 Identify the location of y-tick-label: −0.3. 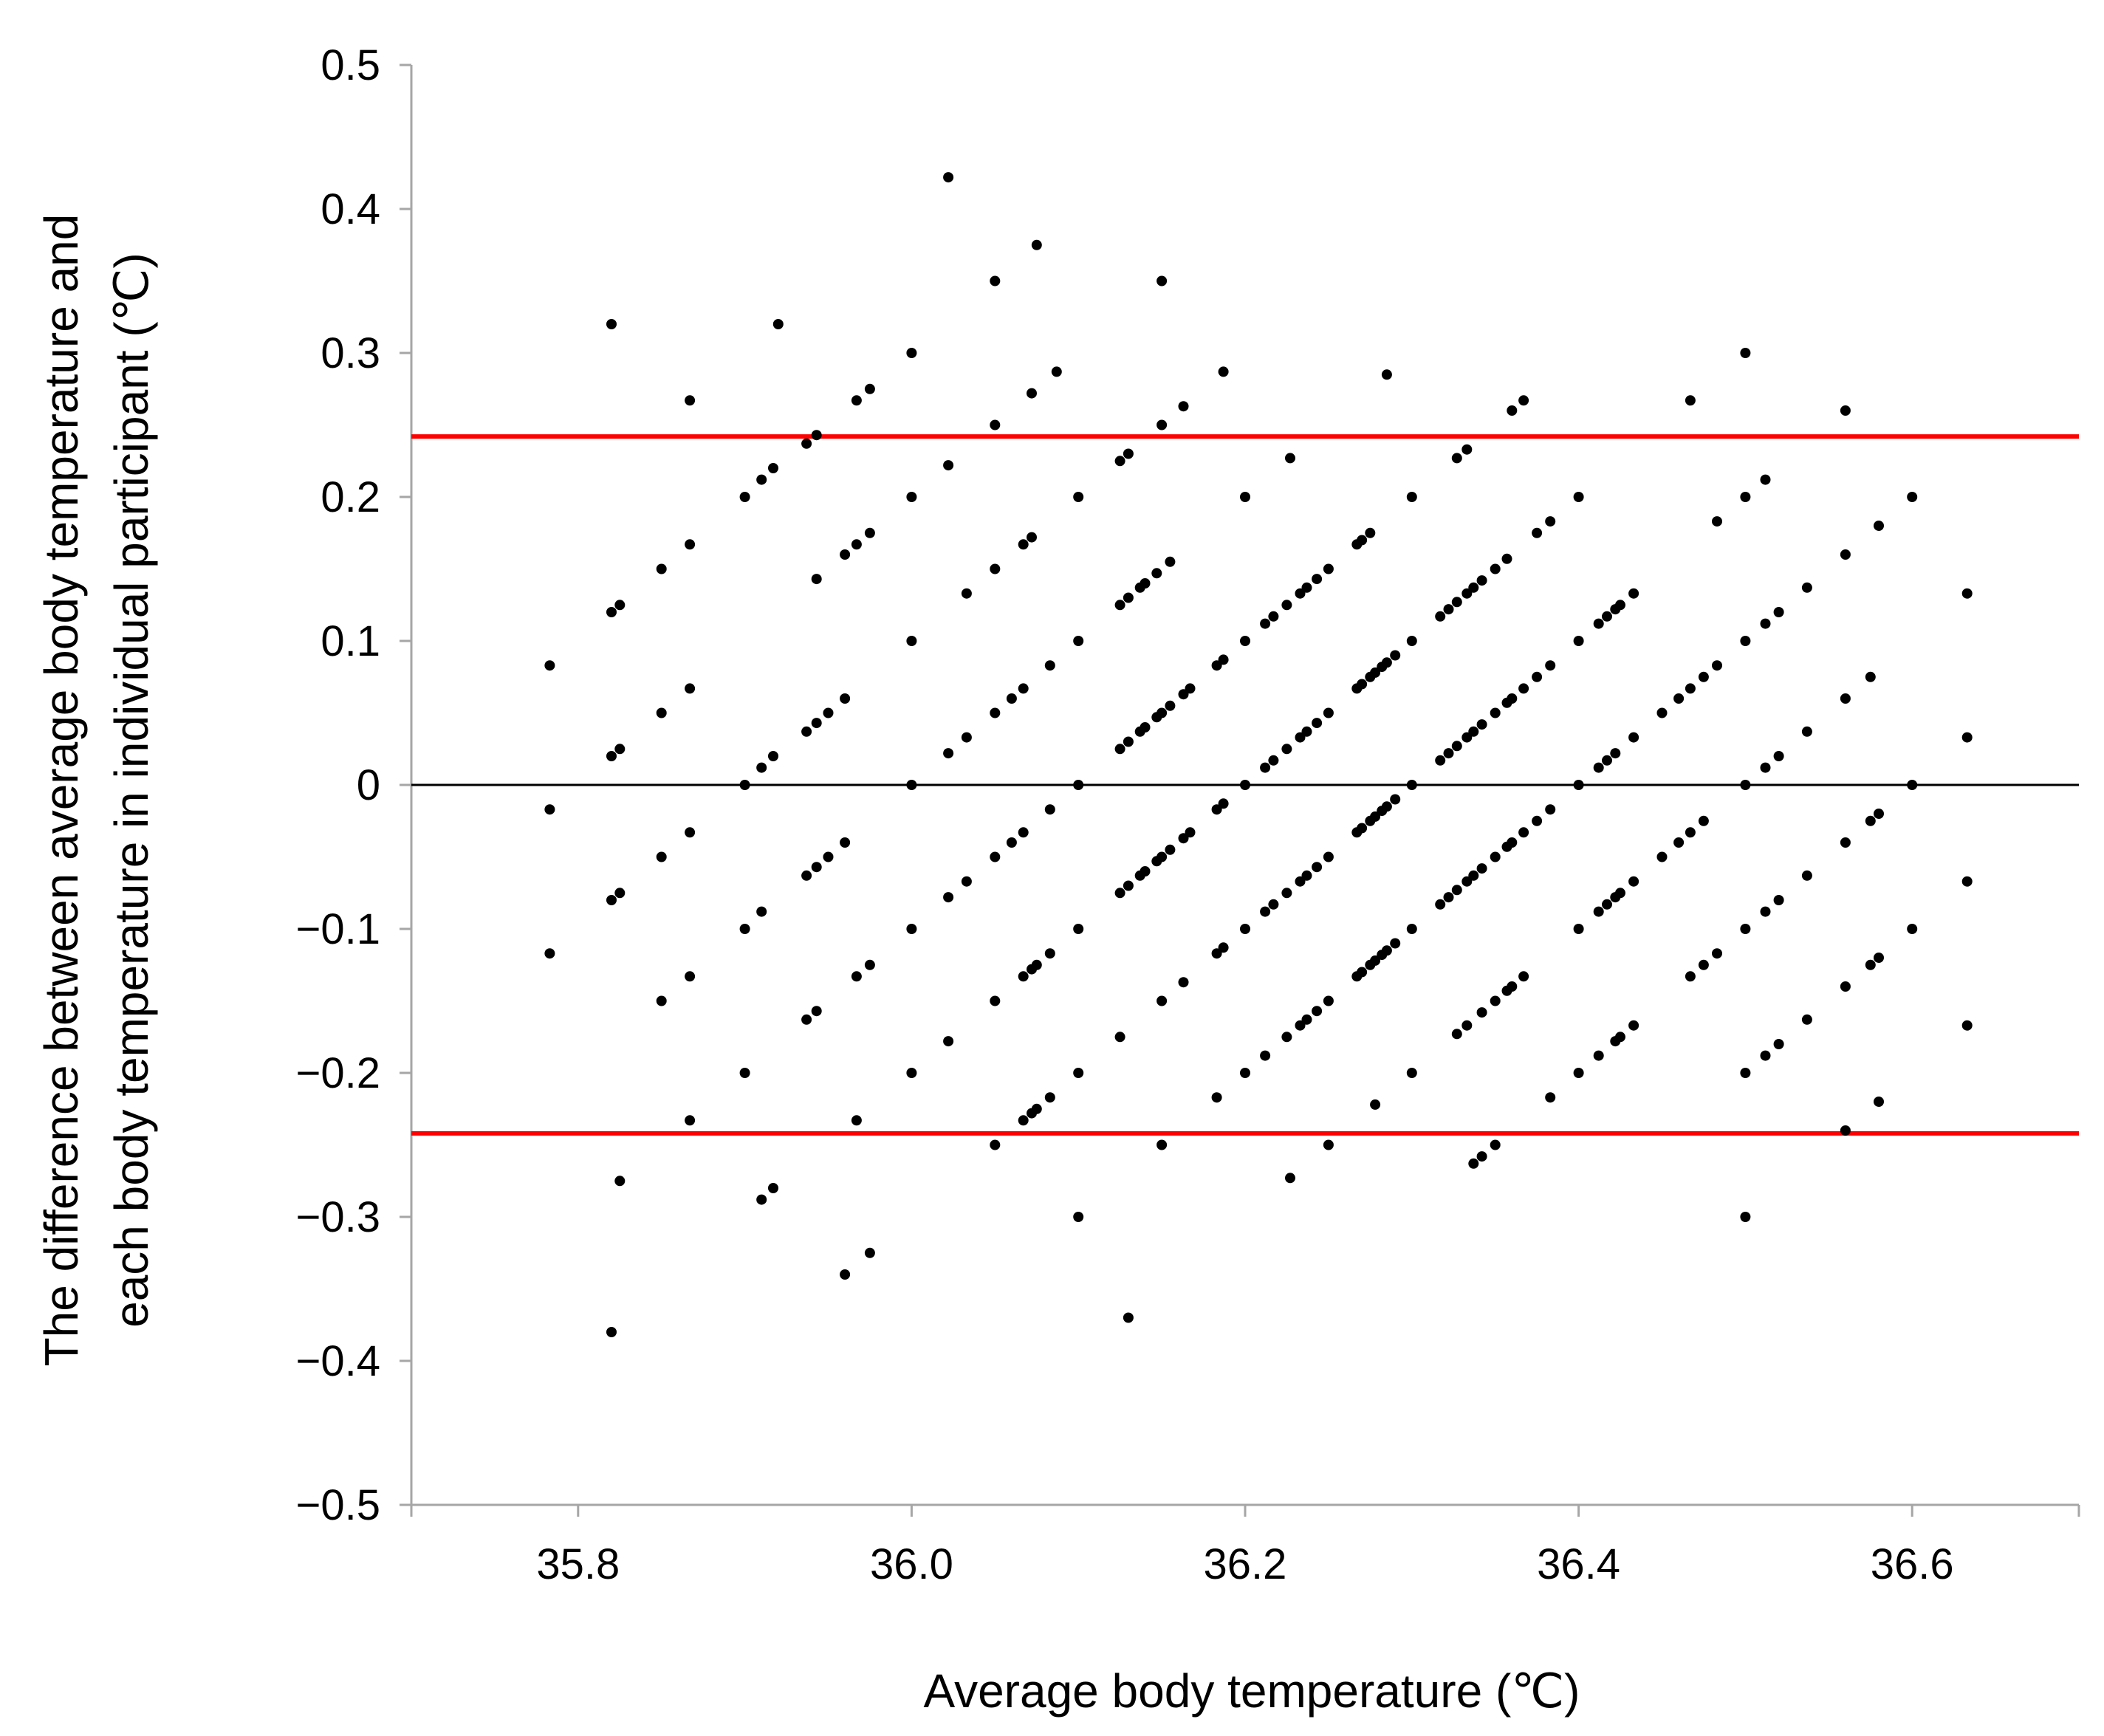
(339, 1217).